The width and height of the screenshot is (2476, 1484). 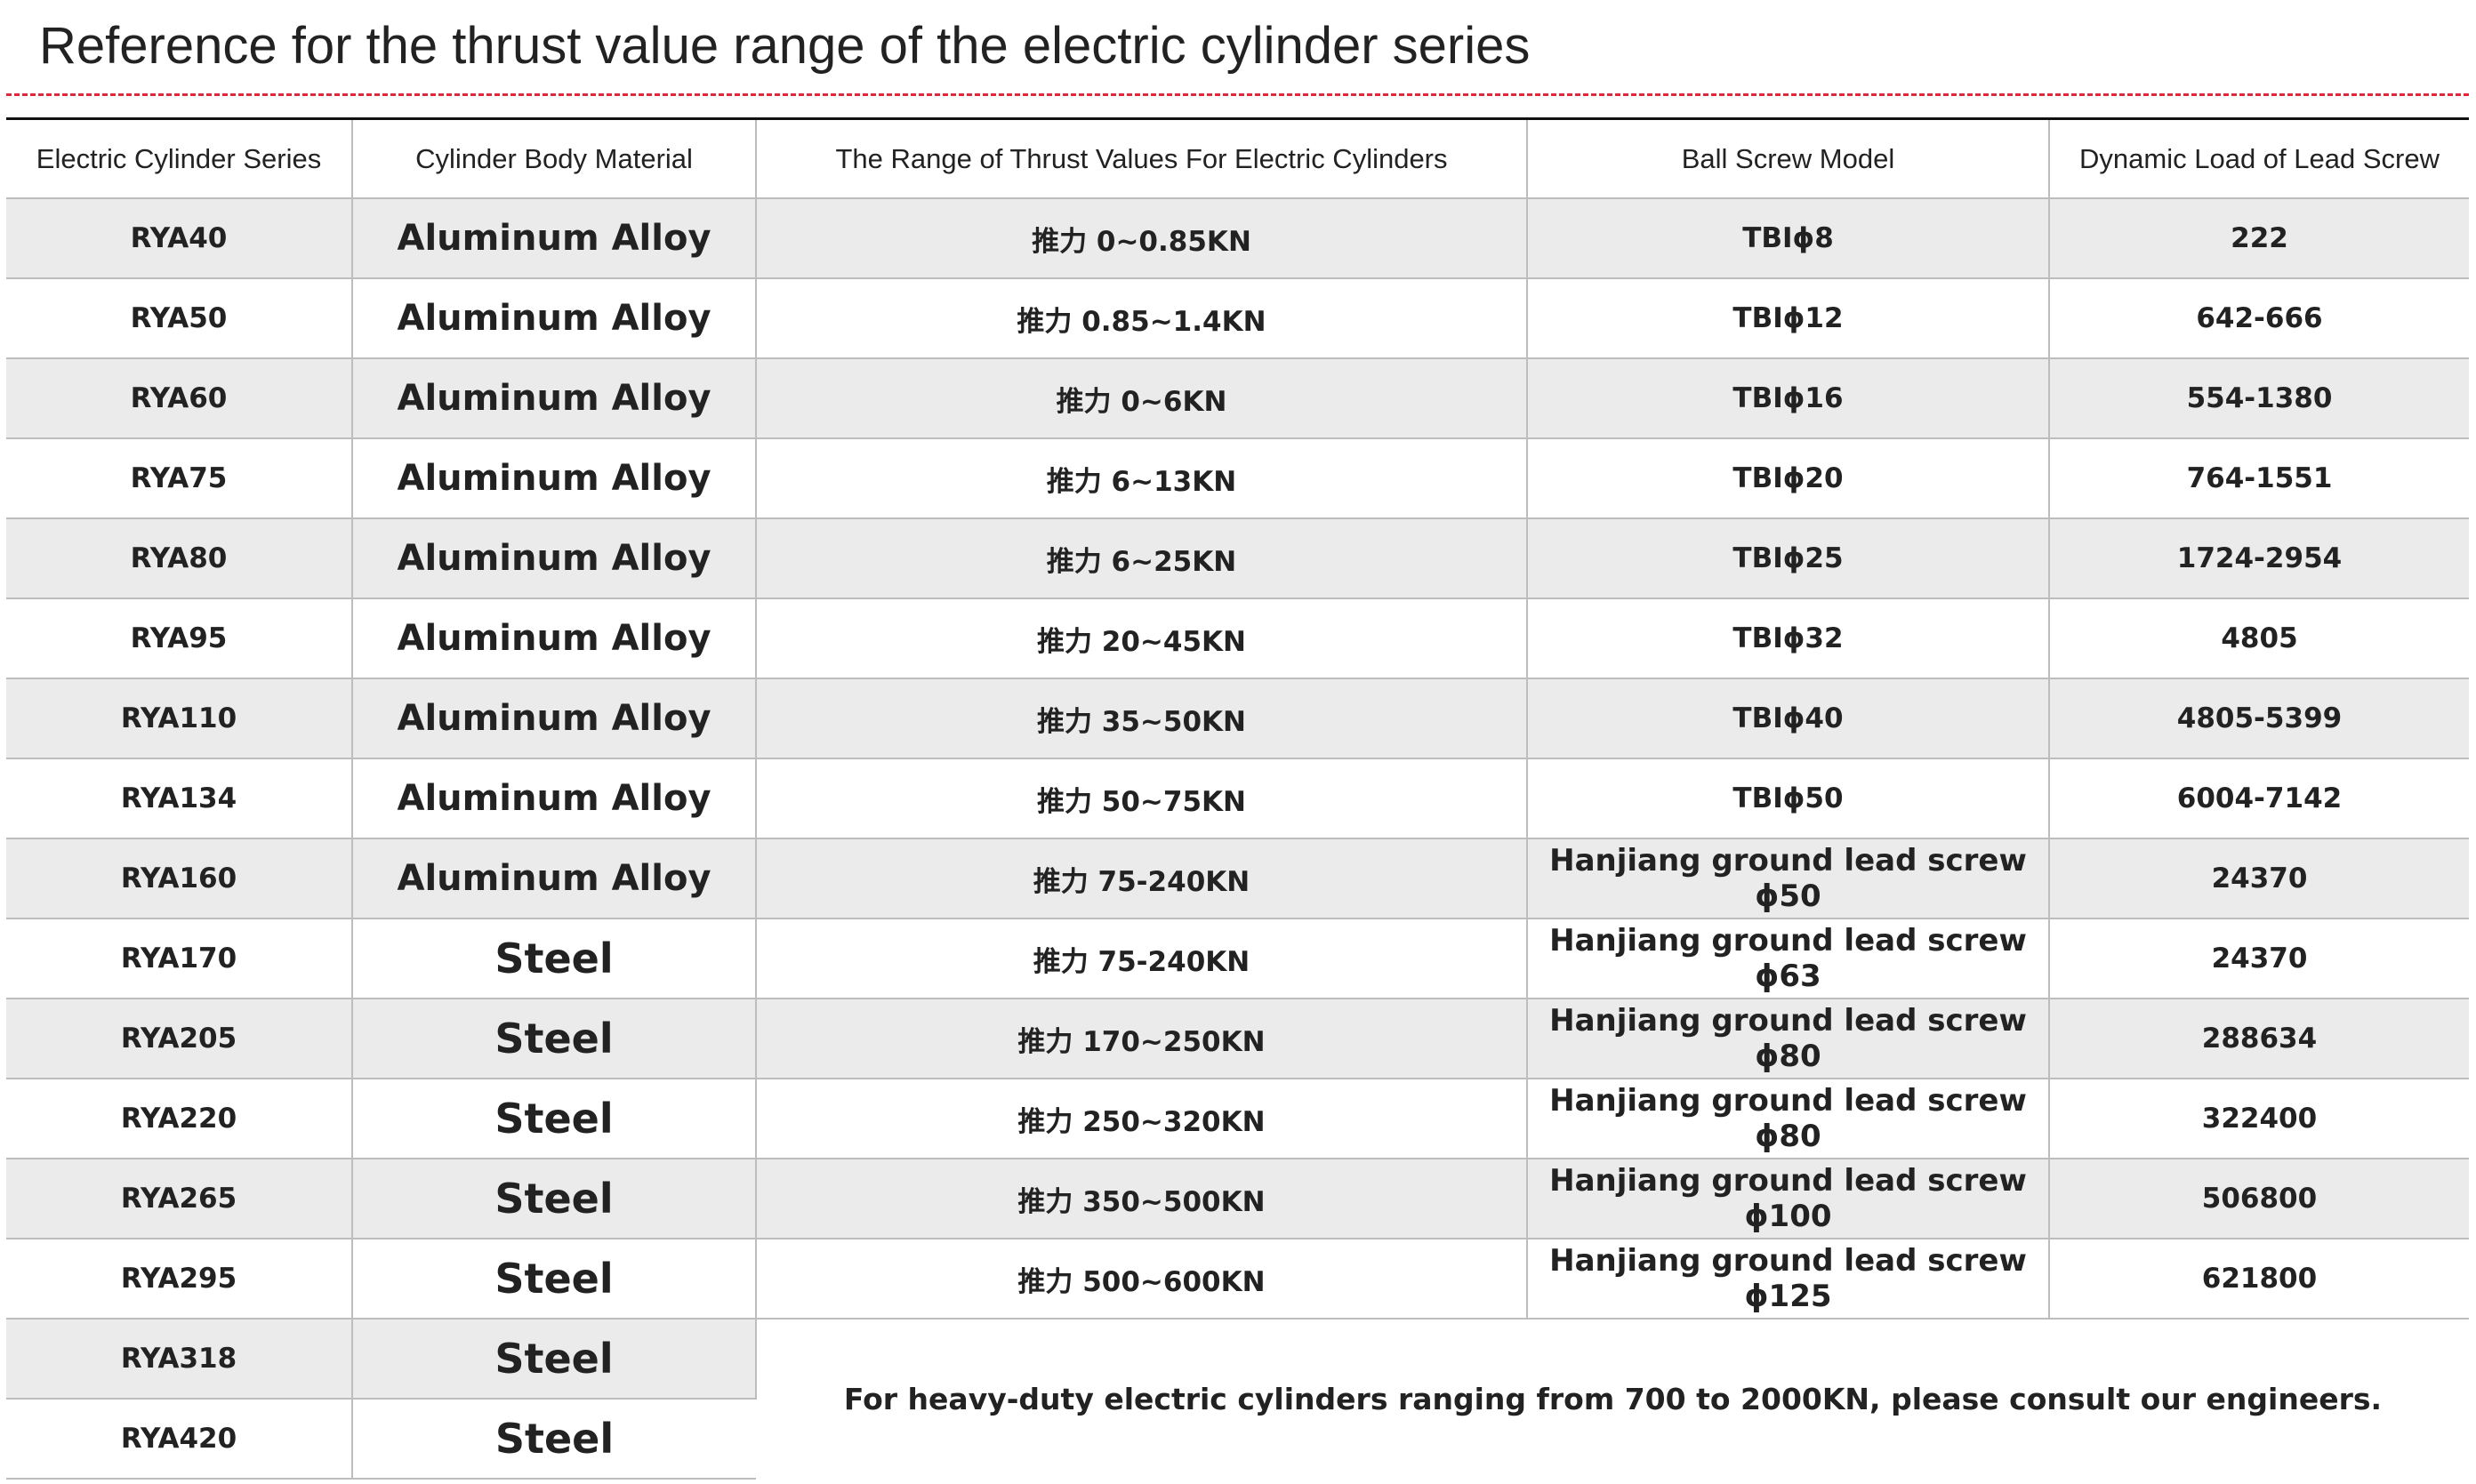 I want to click on table-cell: RYA205, so click(x=179, y=1039).